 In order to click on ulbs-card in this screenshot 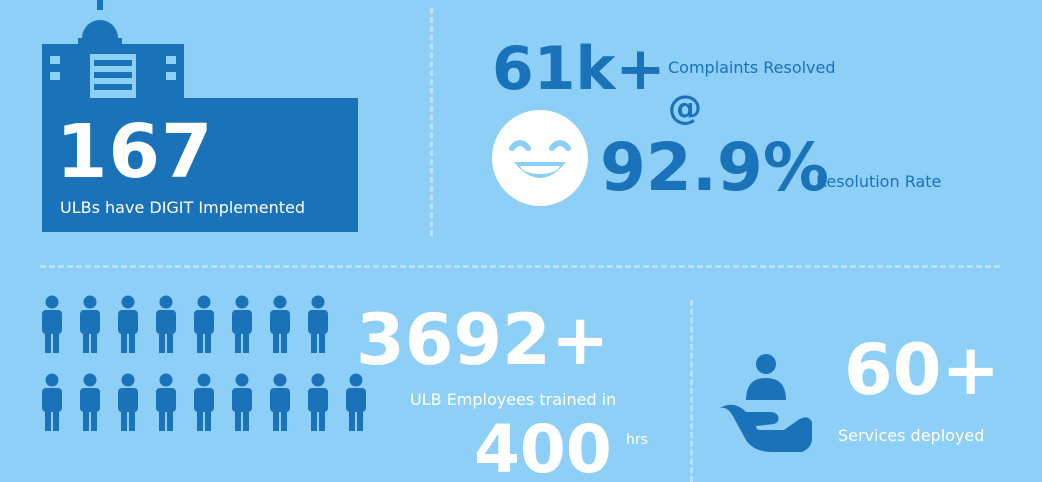, I will do `click(200, 165)`.